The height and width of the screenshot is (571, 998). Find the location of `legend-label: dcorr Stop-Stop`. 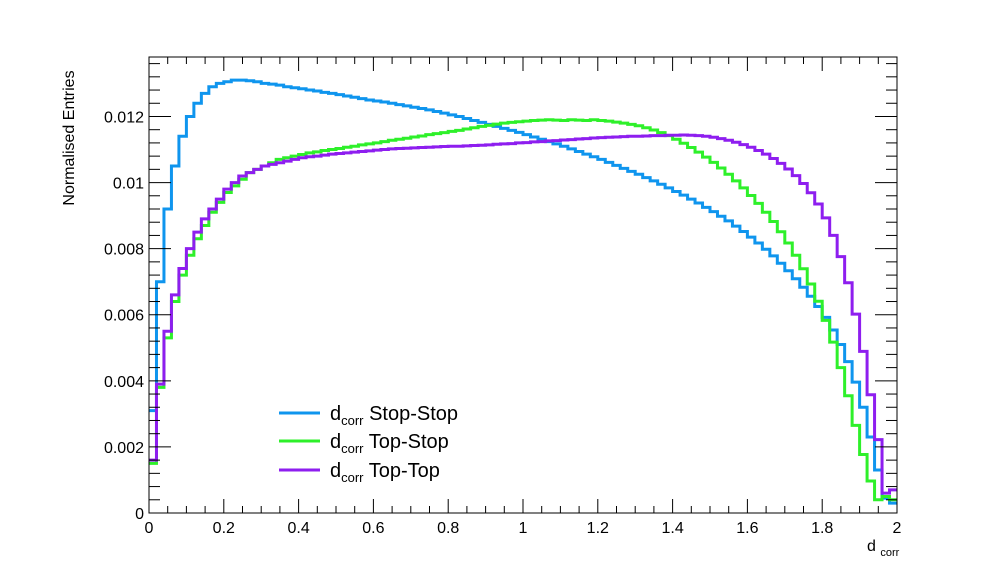

legend-label: dcorr Stop-Stop is located at coordinates (394, 415).